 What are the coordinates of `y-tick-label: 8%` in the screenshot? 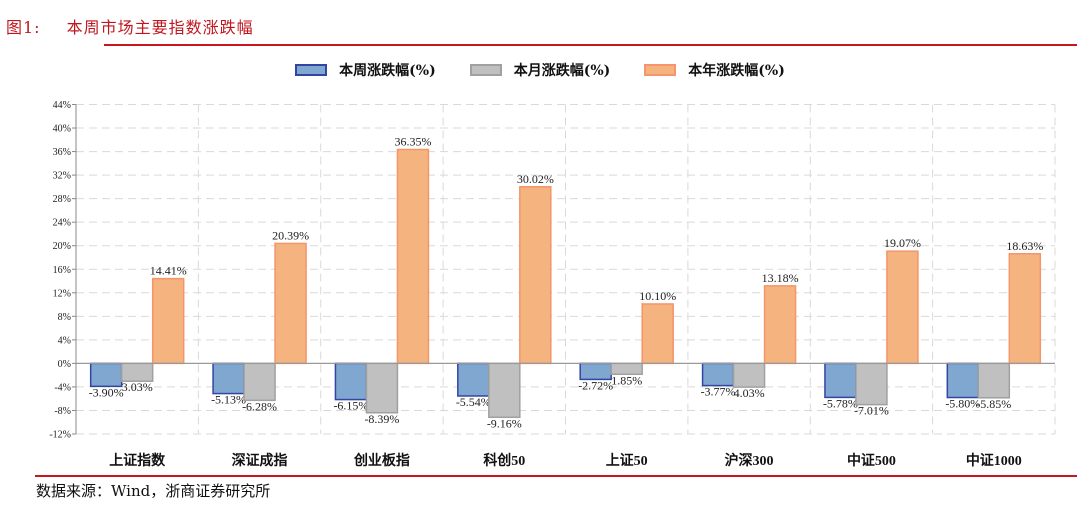 It's located at (64, 317).